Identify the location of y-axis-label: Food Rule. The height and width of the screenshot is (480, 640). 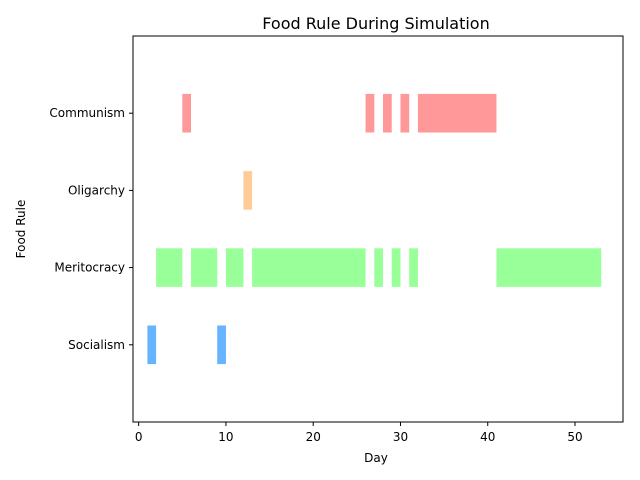
(21, 229).